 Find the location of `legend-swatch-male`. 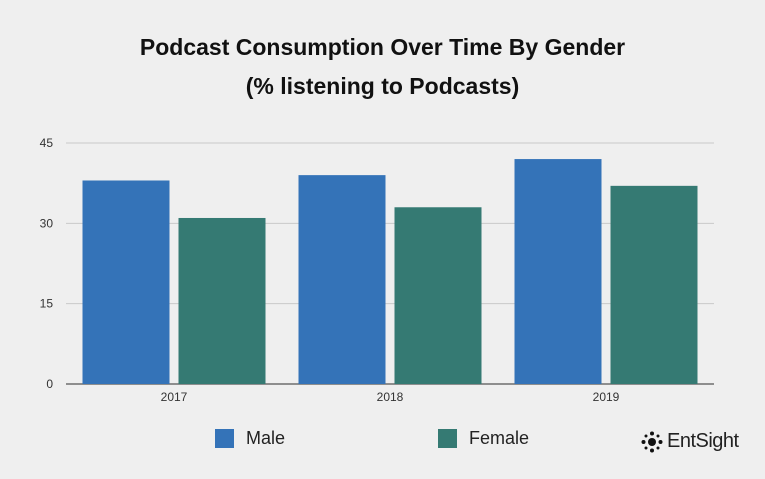

legend-swatch-male is located at coordinates (224, 438).